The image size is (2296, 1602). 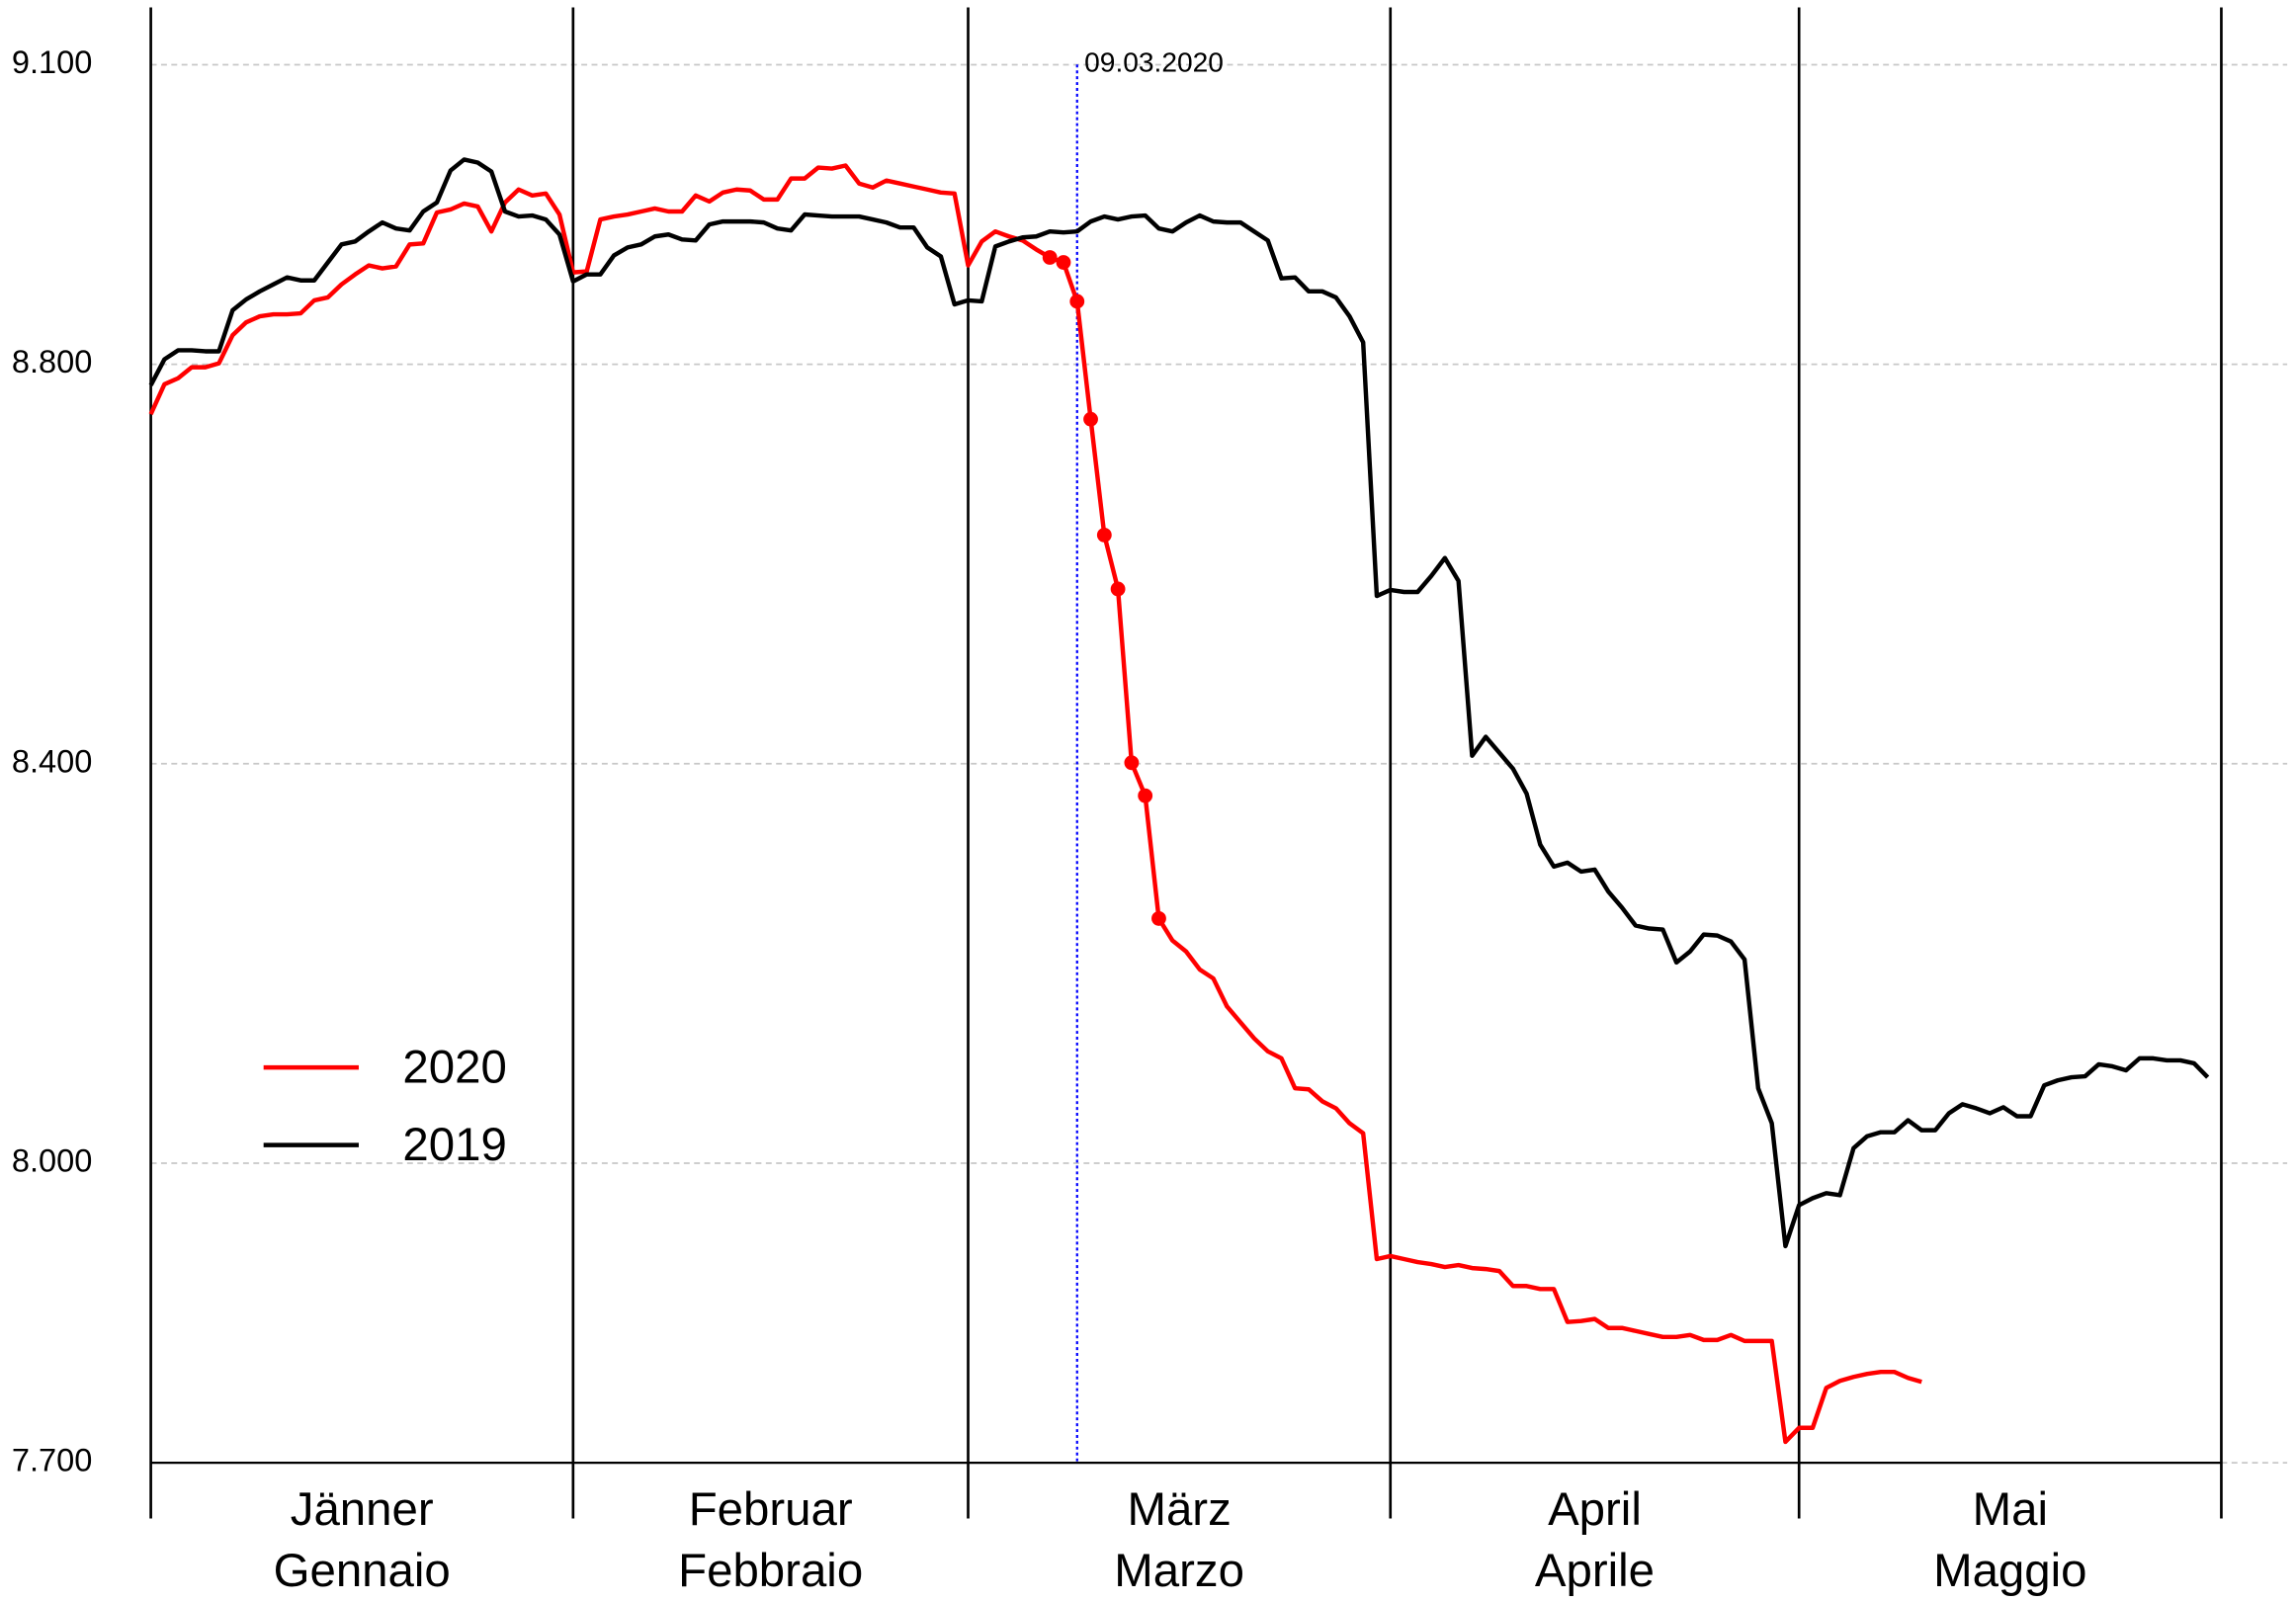 What do you see at coordinates (770, 1571) in the screenshot?
I see `x-tick-label: Febbraio` at bounding box center [770, 1571].